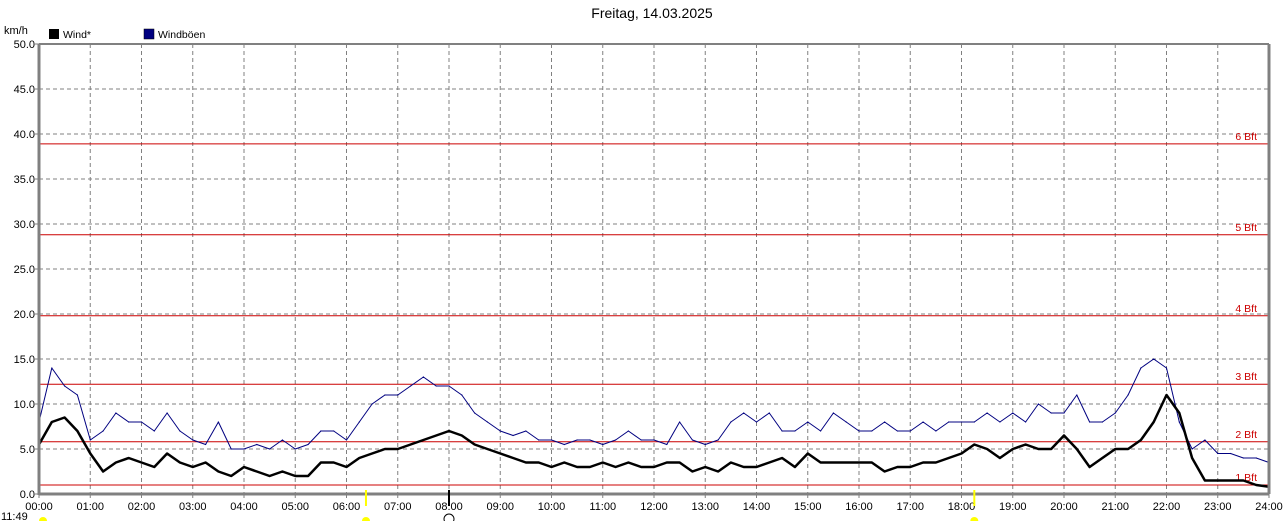 The height and width of the screenshot is (526, 1284). Describe the element at coordinates (654, 507) in the screenshot. I see `x-tick-label: 12:00` at that location.